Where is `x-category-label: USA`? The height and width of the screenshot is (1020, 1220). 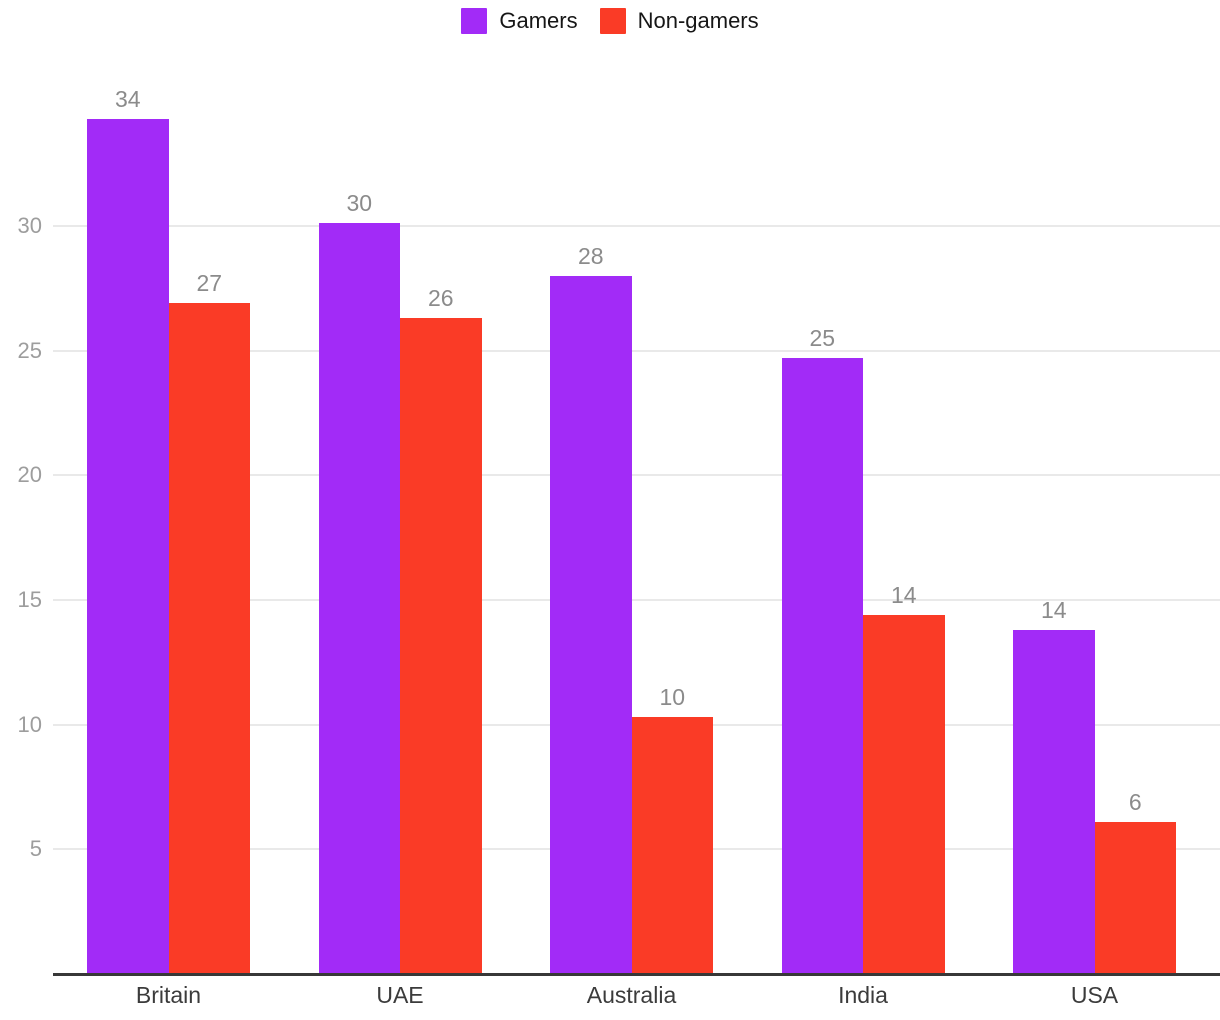
x-category-label: USA is located at coordinates (1094, 995).